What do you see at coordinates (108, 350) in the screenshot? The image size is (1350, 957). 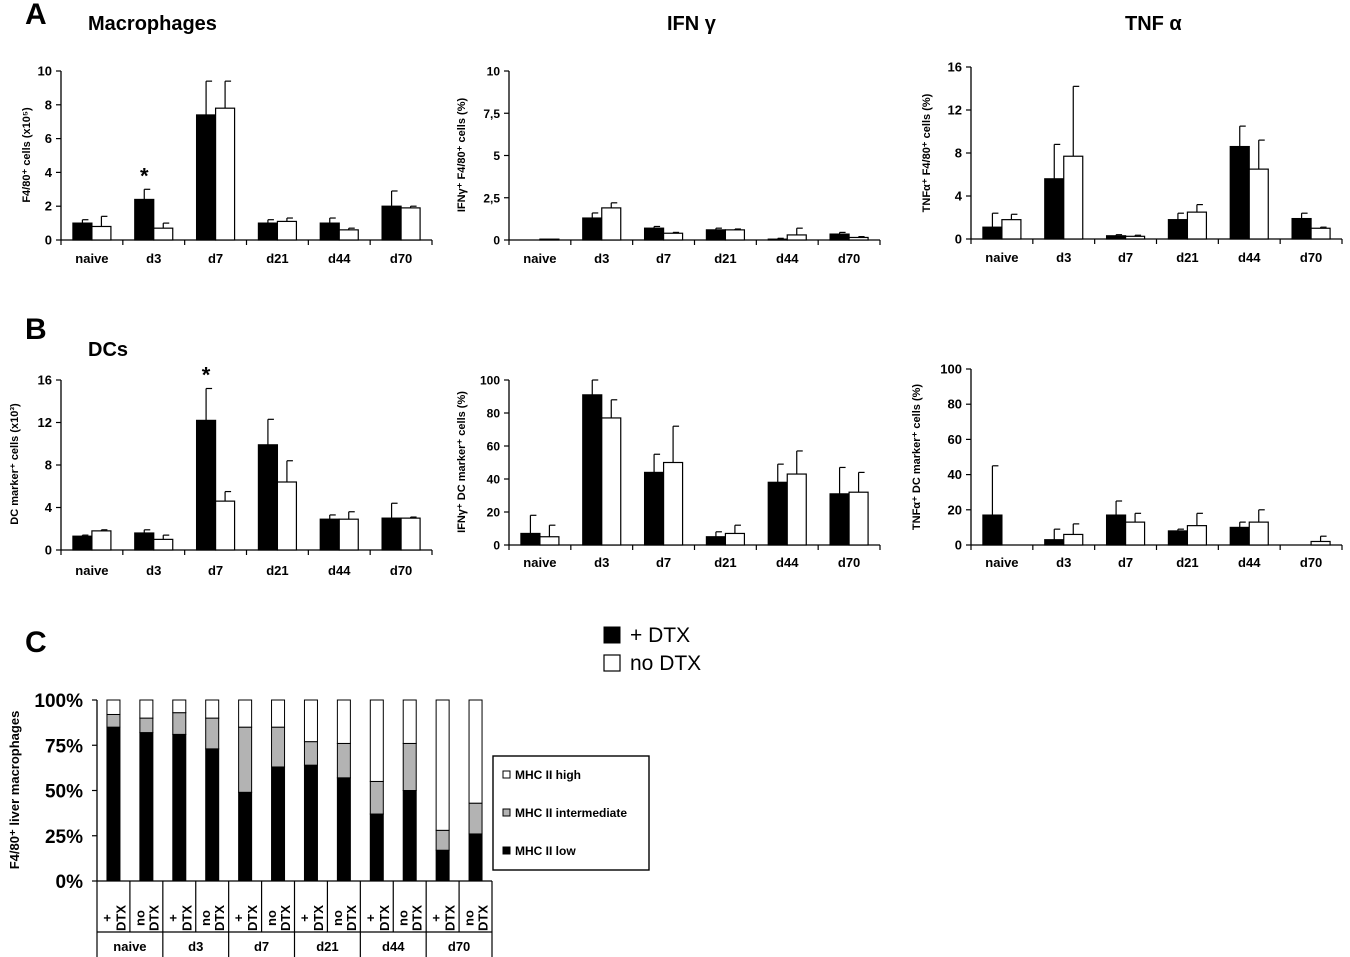 I see `title-dcs: DCs` at bounding box center [108, 350].